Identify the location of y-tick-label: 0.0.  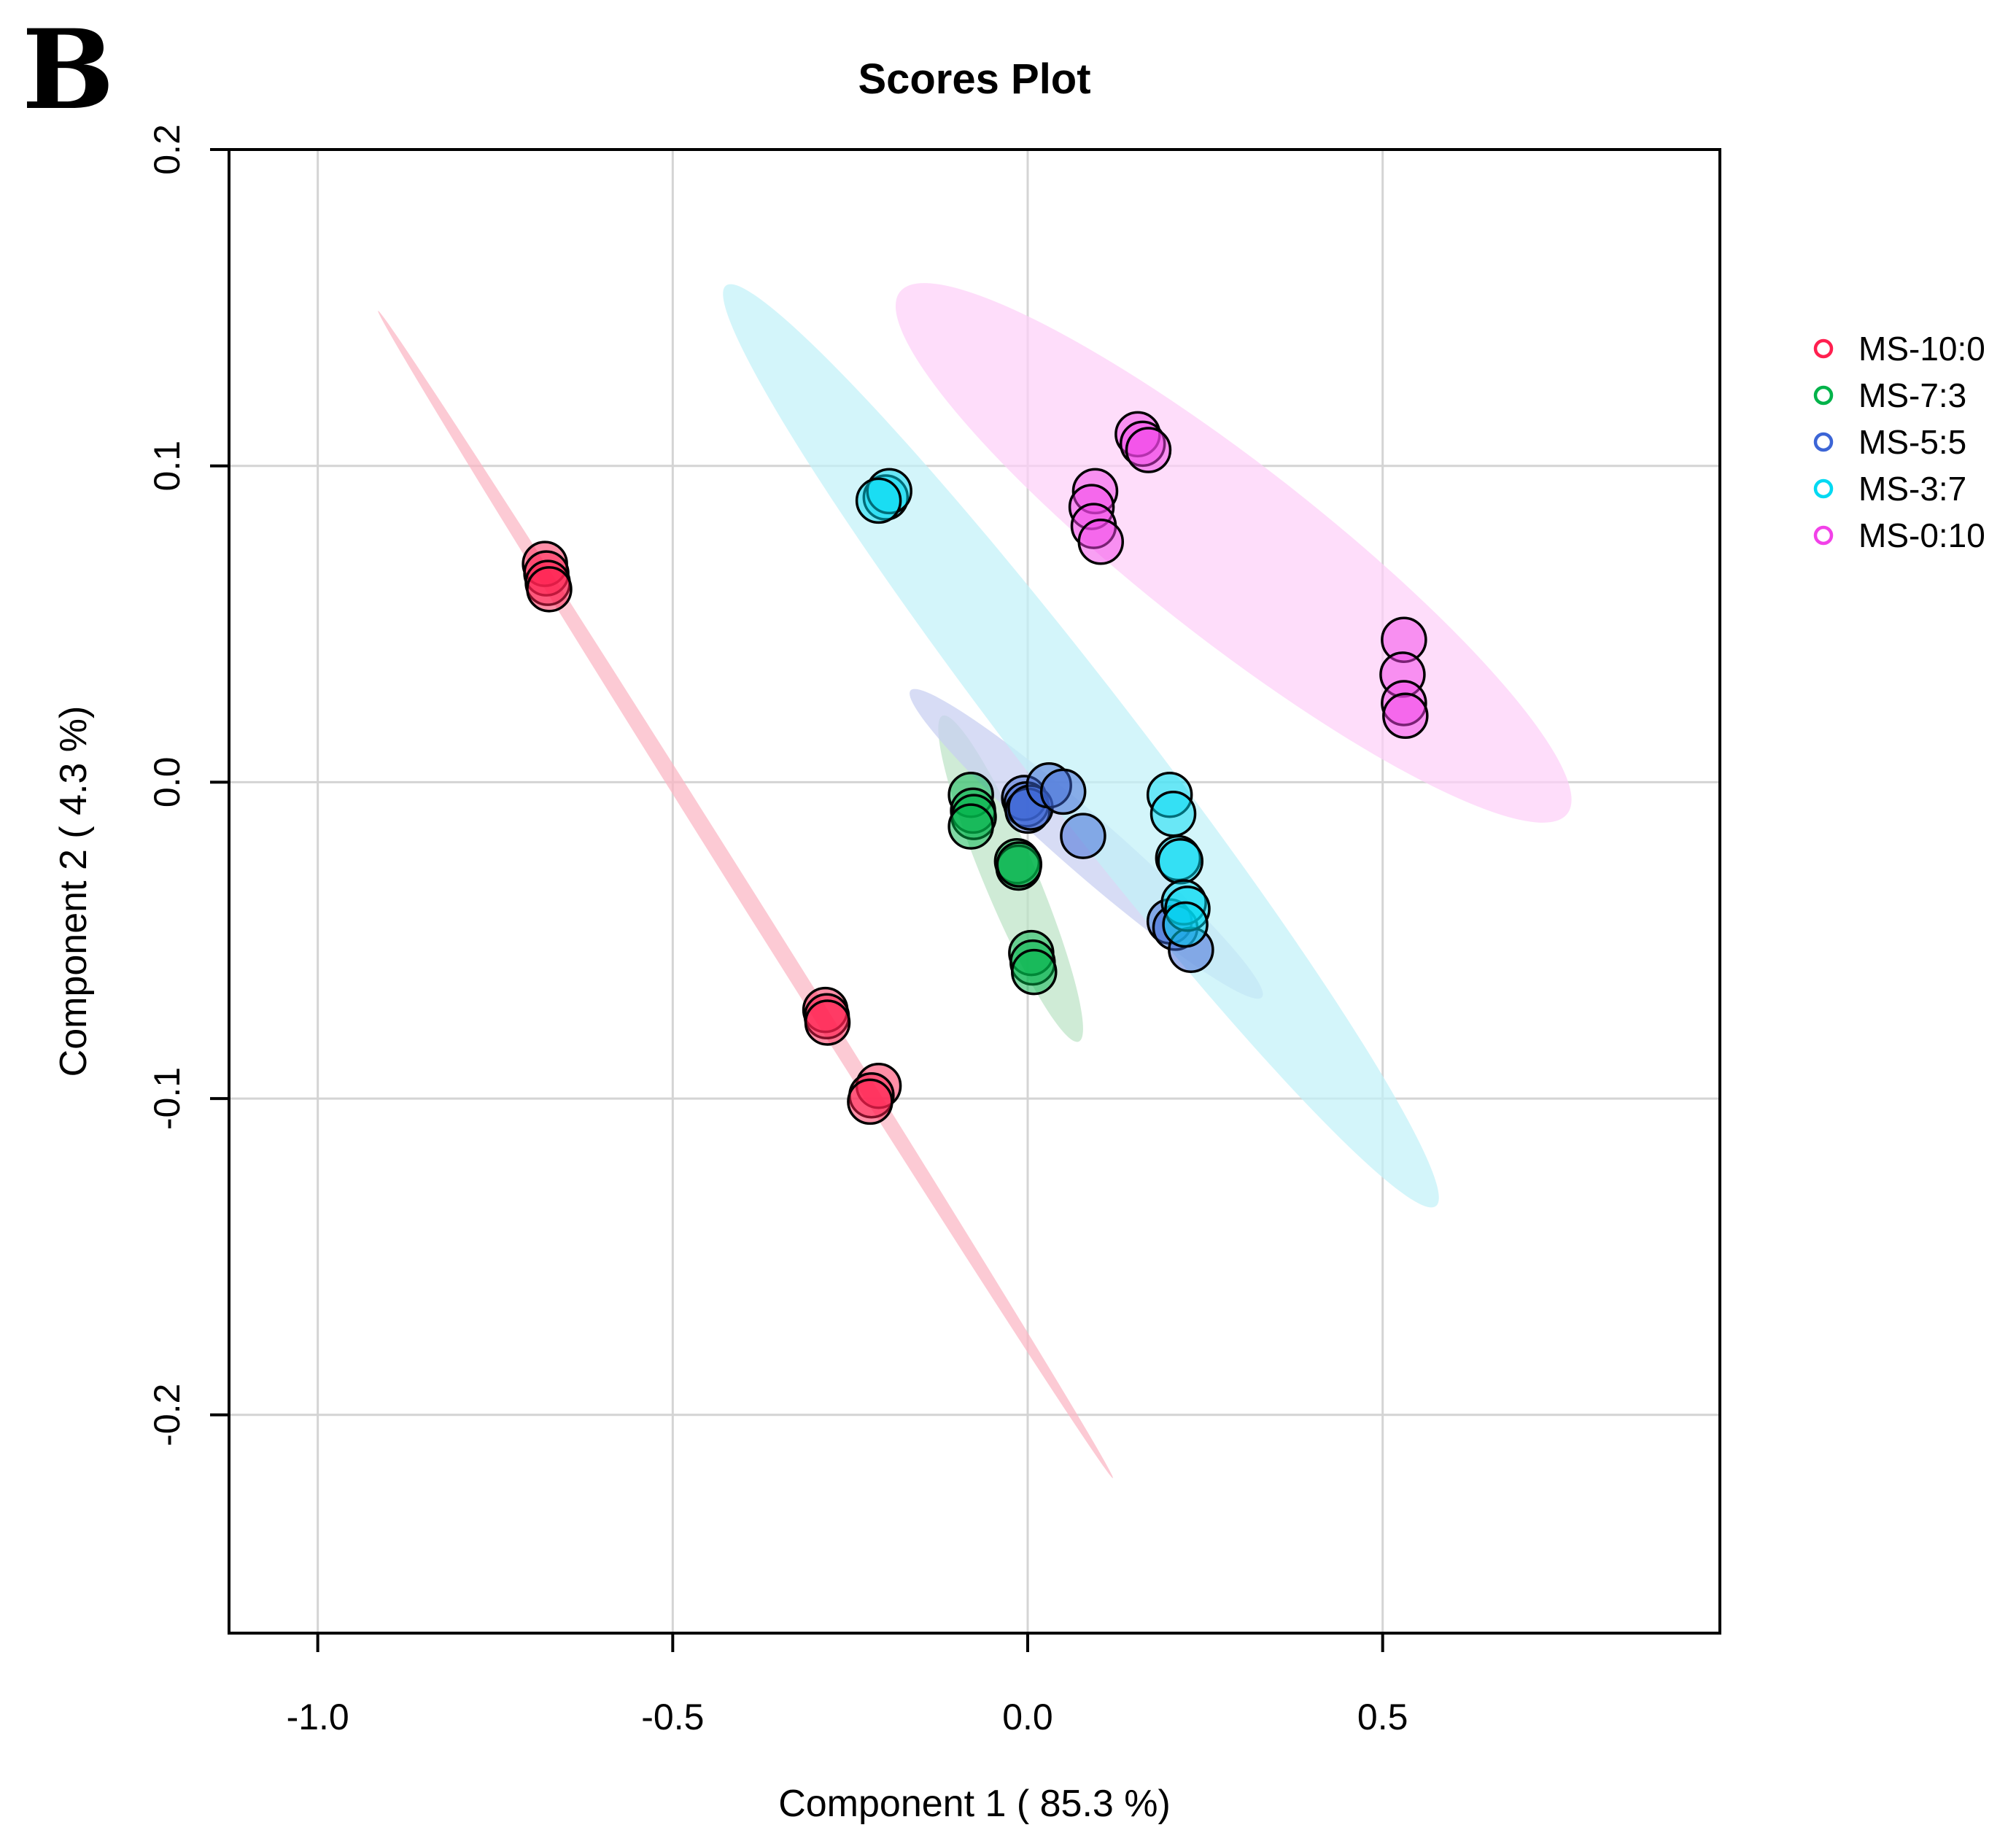
(167, 782).